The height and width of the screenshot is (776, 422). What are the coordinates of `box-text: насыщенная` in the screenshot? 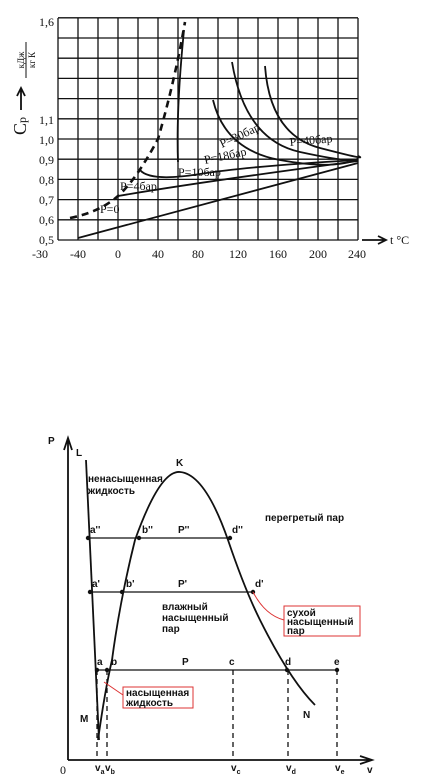 It's located at (157, 693).